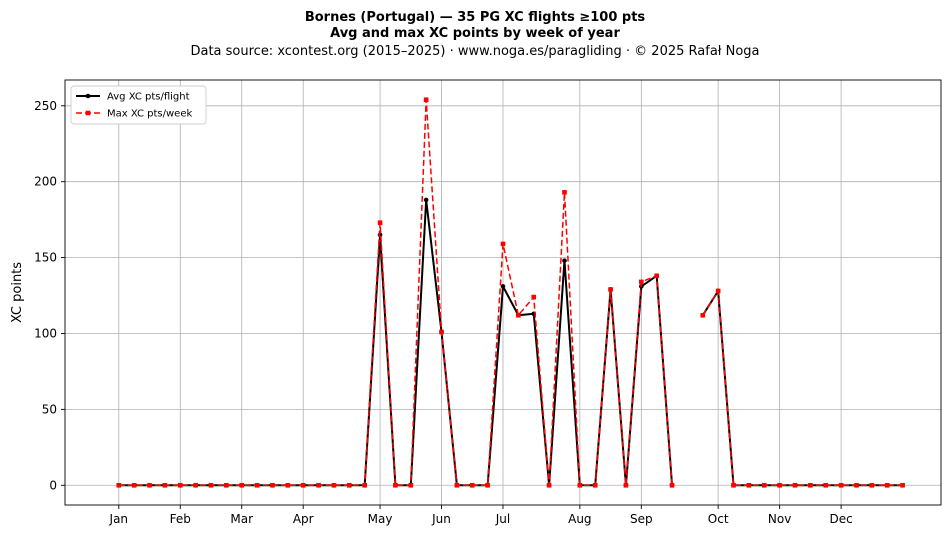  Describe the element at coordinates (840, 519) in the screenshot. I see `x-tick-label: Dec` at that location.